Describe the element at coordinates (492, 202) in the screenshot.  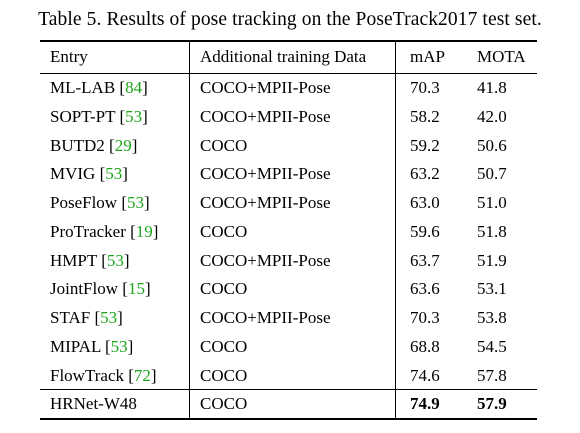
I see `entry-mota: 51.0` at that location.